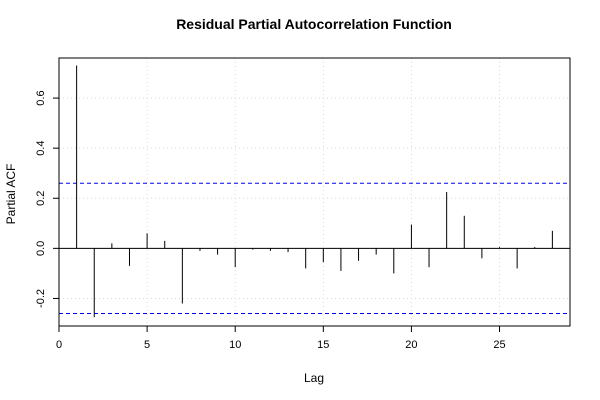  What do you see at coordinates (323, 345) in the screenshot?
I see `x-tick-label: 15` at bounding box center [323, 345].